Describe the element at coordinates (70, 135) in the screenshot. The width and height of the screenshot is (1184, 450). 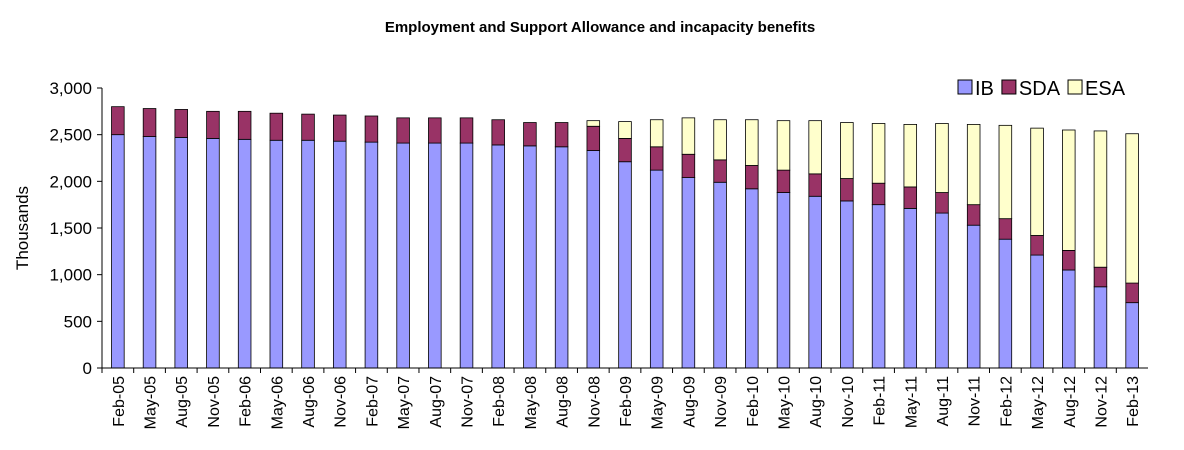
I see `y-tick-label: 2,500` at that location.